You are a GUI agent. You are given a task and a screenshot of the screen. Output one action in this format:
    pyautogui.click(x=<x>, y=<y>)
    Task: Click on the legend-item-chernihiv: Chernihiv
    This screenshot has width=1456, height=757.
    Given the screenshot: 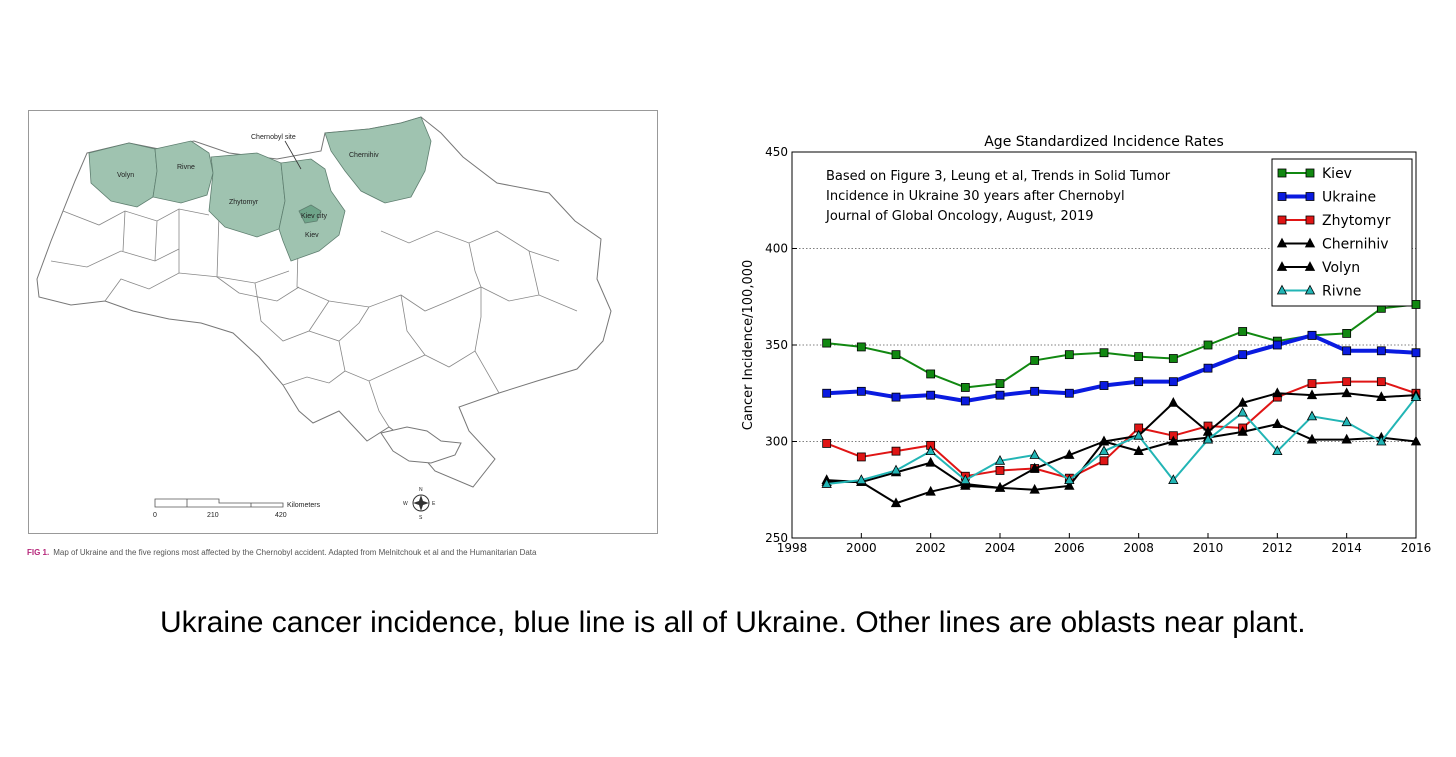 What is the action you would take?
    pyautogui.click(x=1332, y=245)
    